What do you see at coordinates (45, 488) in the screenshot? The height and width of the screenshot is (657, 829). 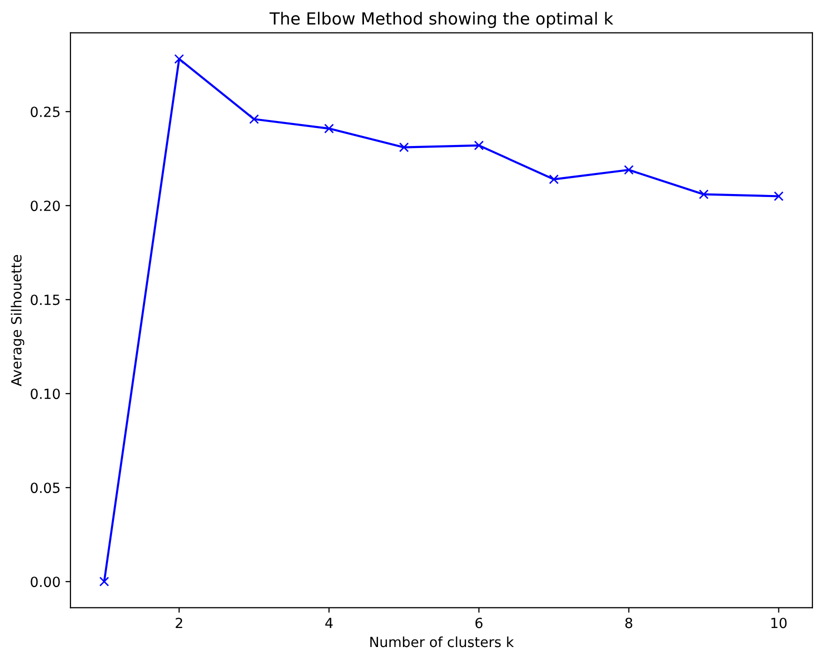 I see `y-tick-label: 0.05` at bounding box center [45, 488].